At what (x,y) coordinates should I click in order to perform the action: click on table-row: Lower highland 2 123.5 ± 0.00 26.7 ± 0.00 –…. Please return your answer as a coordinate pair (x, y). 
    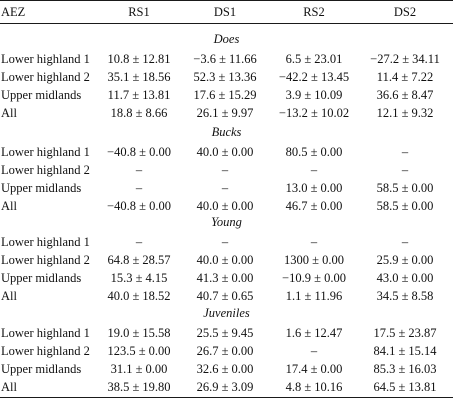
    Looking at the image, I should click on (226, 351).